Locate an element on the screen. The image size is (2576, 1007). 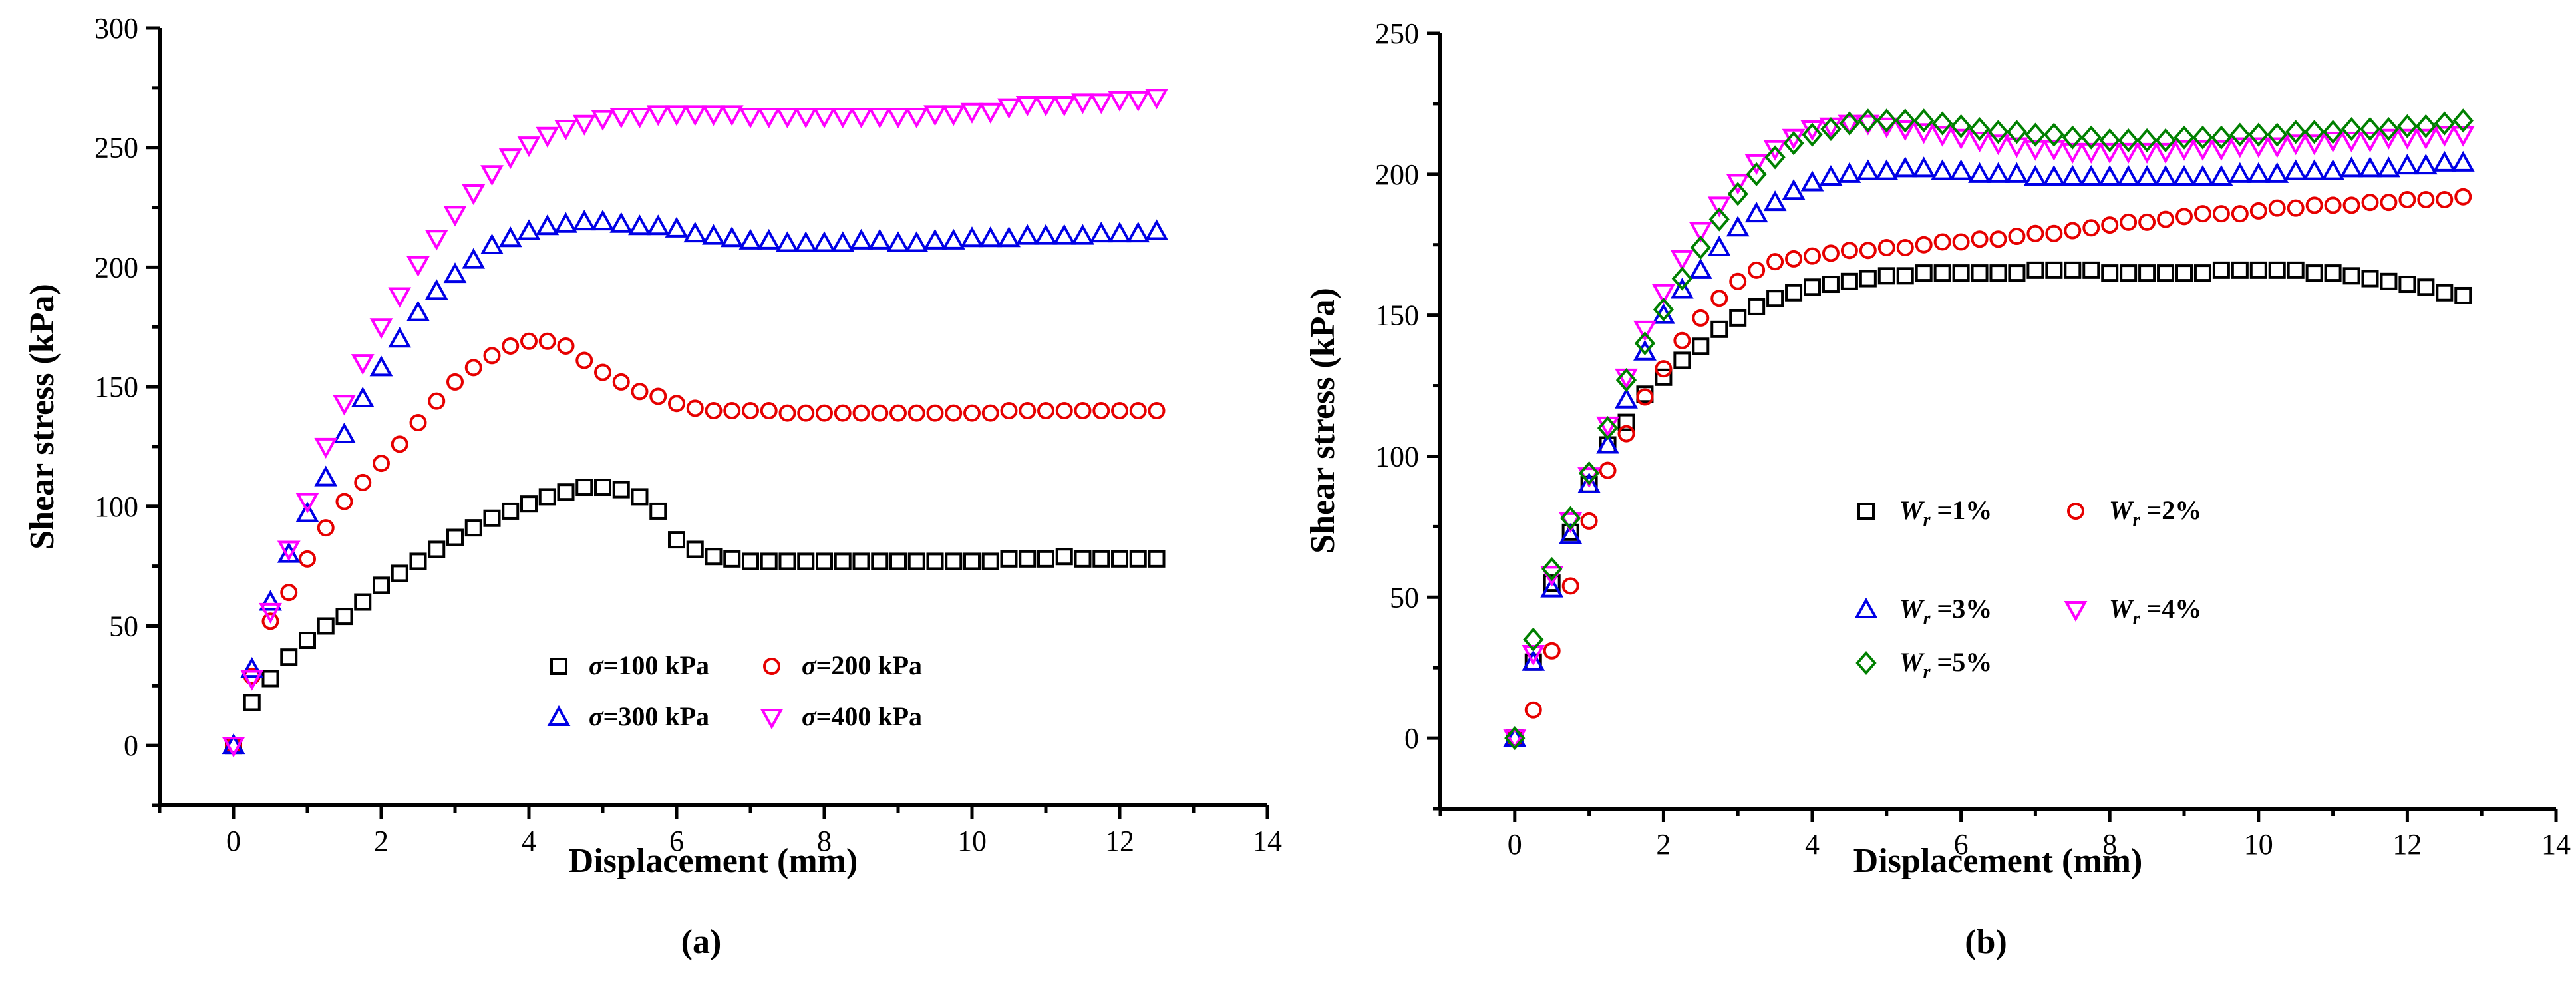
panel-label: (a) is located at coordinates (701, 942).